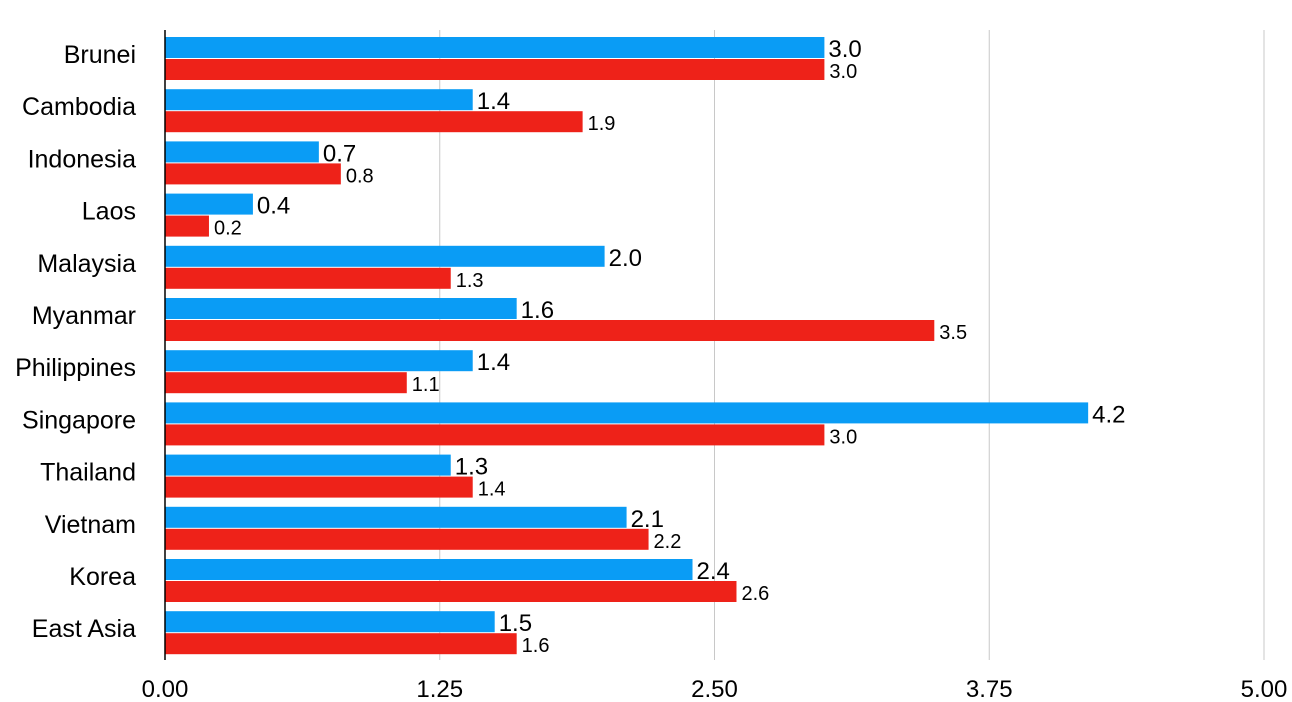 This screenshot has height=702, width=1292. Describe the element at coordinates (79, 107) in the screenshot. I see `category-label: Cambodia` at that location.